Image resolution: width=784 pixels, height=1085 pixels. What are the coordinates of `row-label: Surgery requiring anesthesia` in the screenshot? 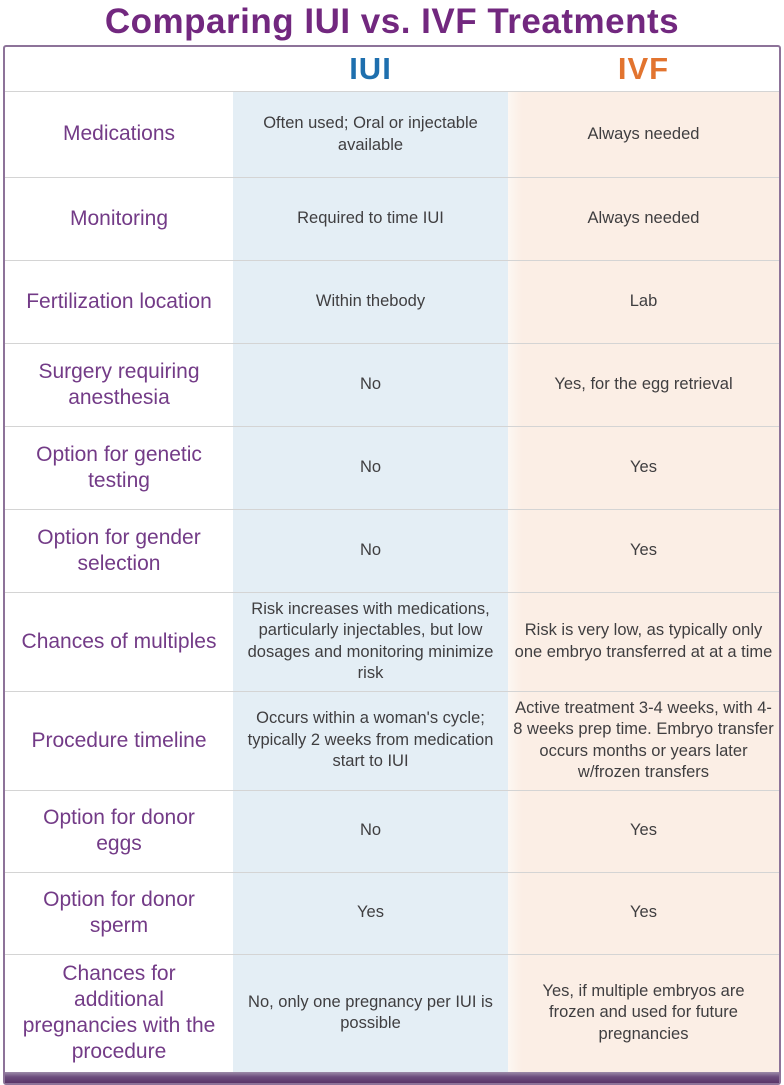 It's located at (119, 385).